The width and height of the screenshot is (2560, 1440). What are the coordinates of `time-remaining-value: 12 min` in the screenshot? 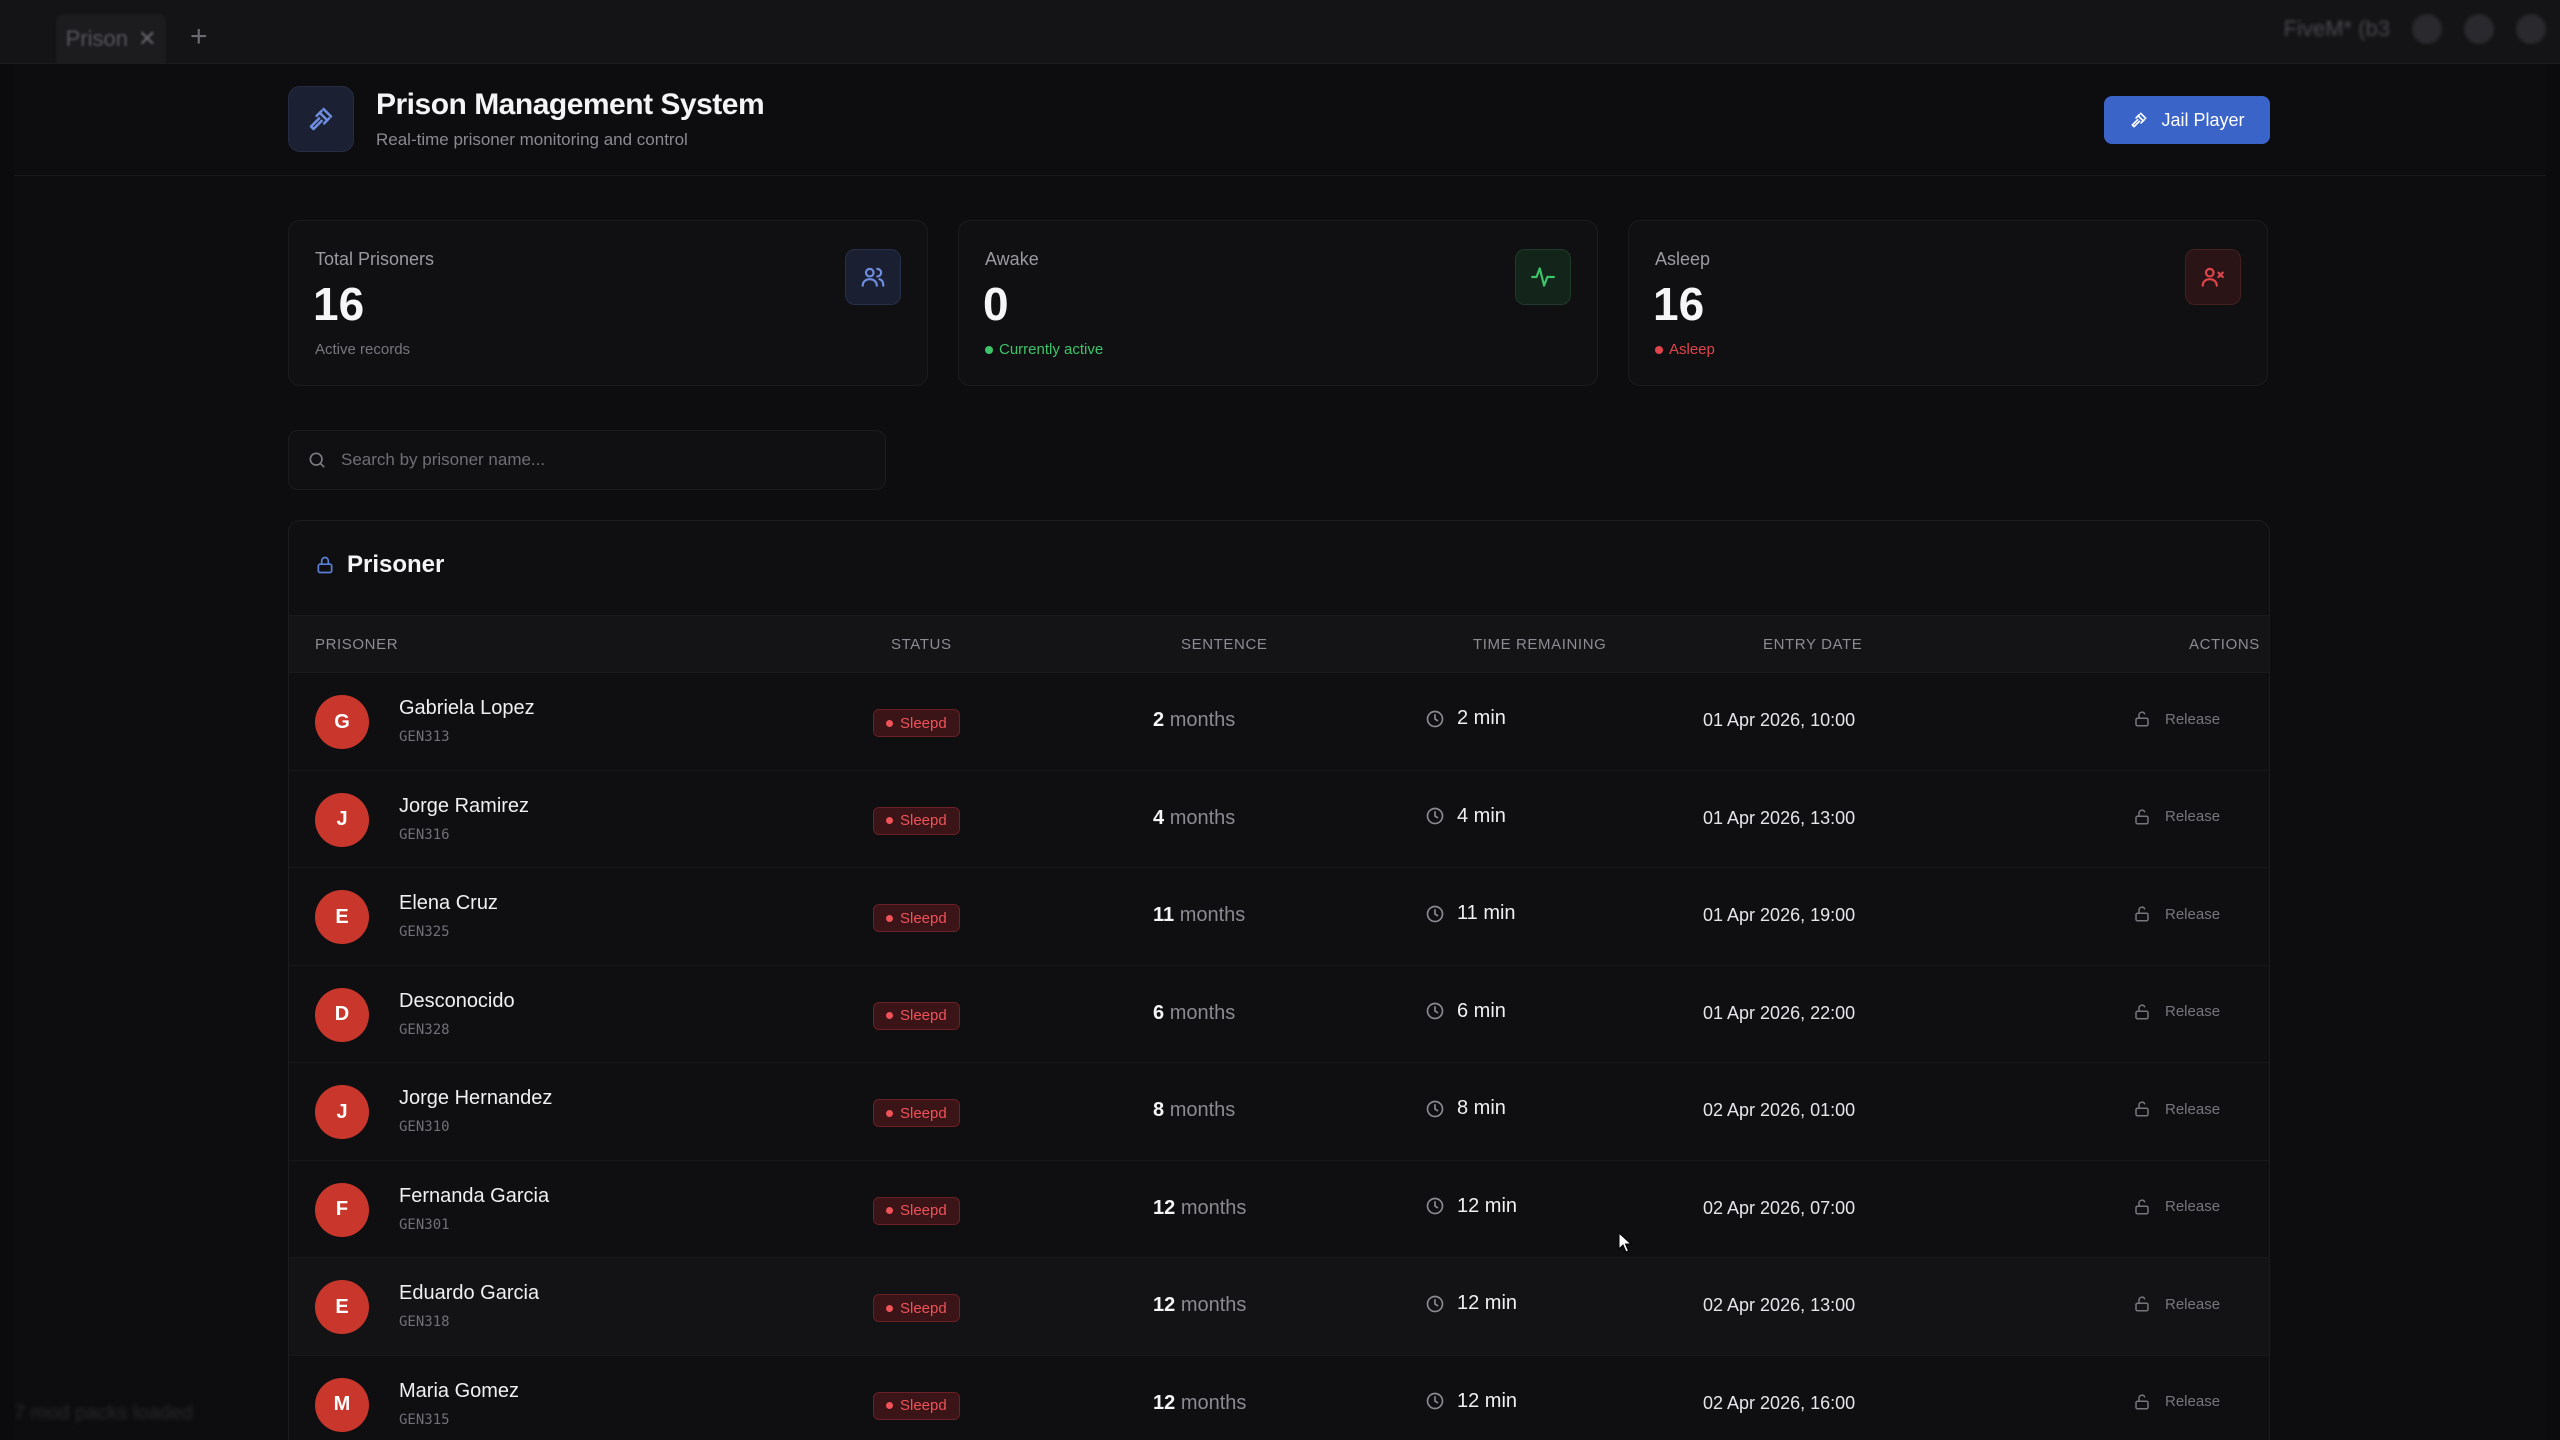 It's located at (1487, 1205).